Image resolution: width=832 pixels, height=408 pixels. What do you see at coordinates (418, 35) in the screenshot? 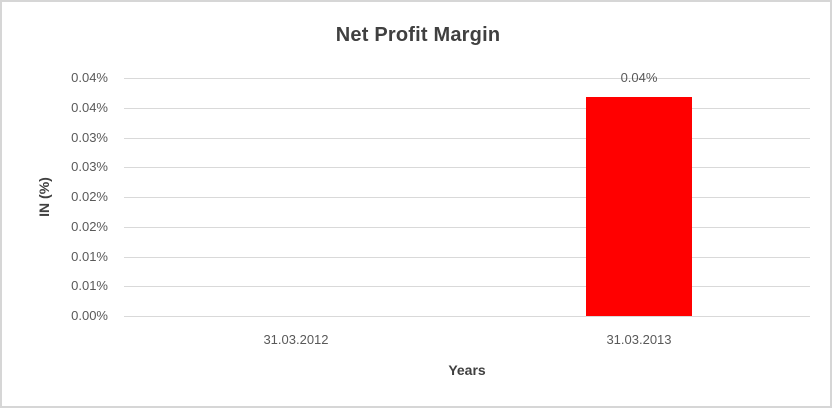
I see `chart-title: Net Profit Margin` at bounding box center [418, 35].